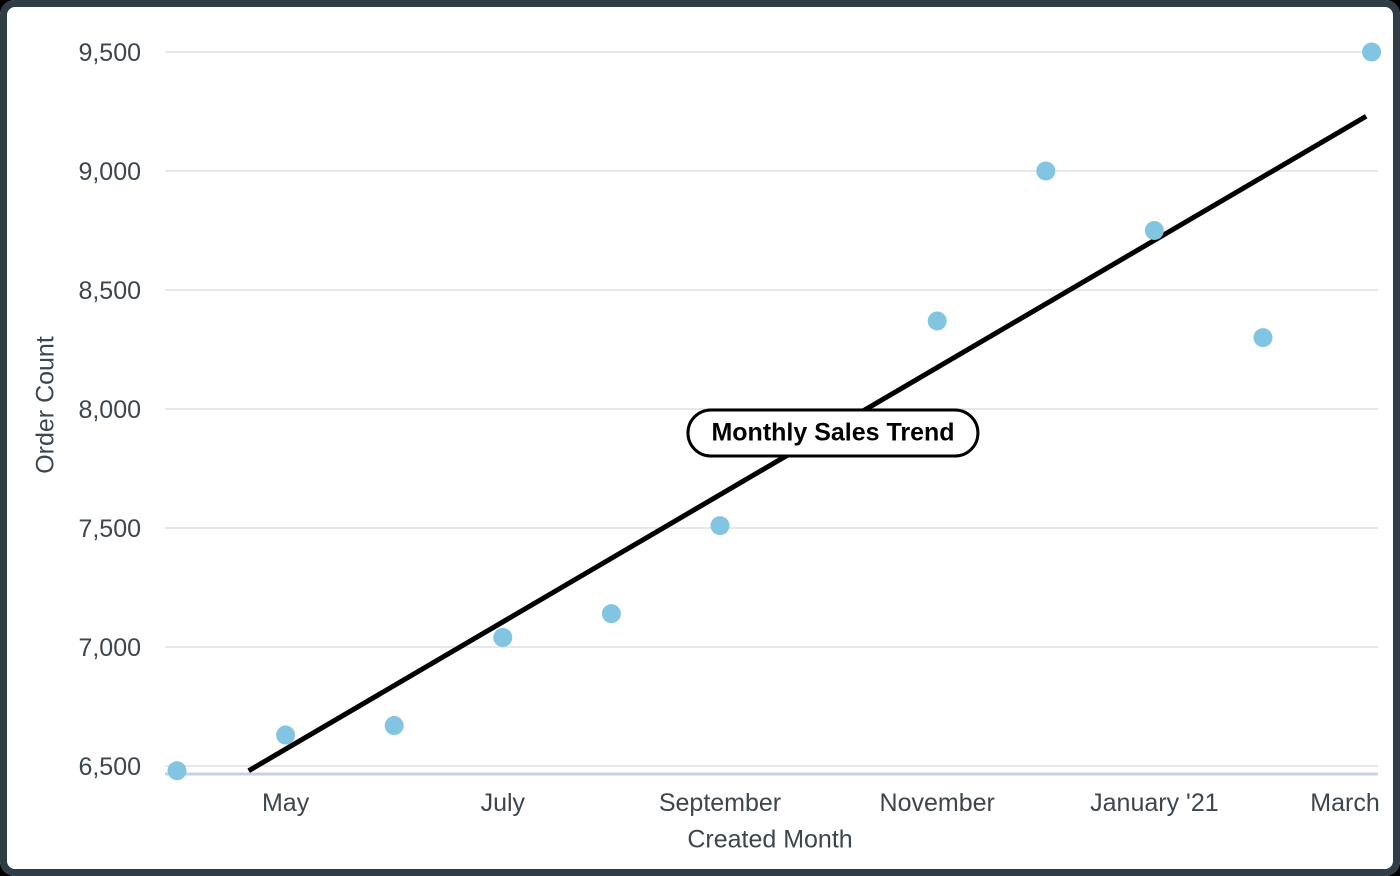 Image resolution: width=1400 pixels, height=876 pixels. Describe the element at coordinates (45, 405) in the screenshot. I see `y-axis-title: Order Count` at that location.